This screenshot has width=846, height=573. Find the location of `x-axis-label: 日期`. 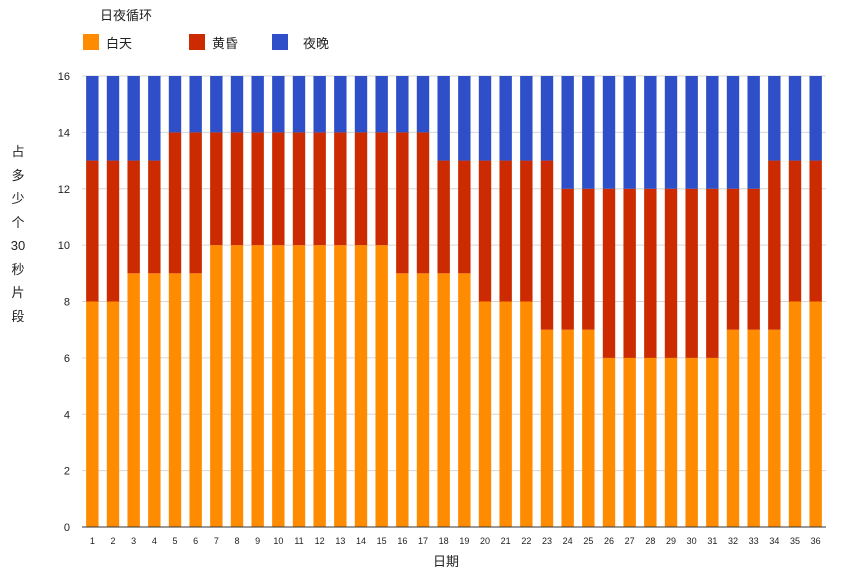

x-axis-label: 日期 is located at coordinates (446, 561).